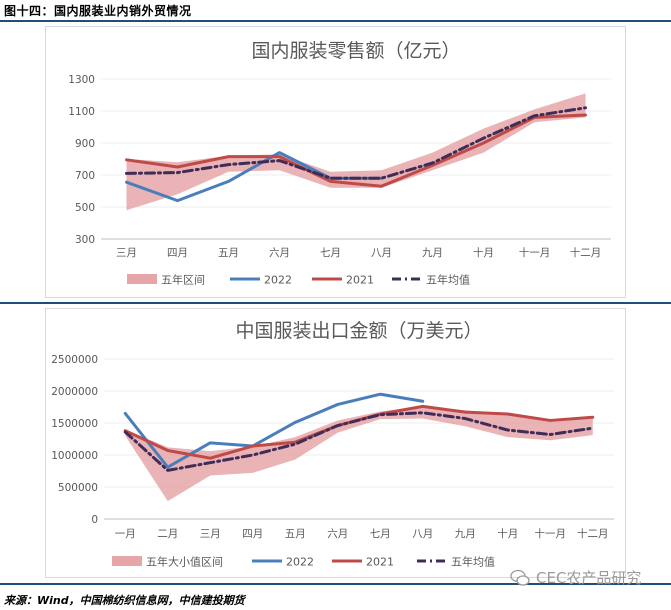 Image resolution: width=671 pixels, height=610 pixels. What do you see at coordinates (74, 456) in the screenshot?
I see `y-tick-label: 1000000` at bounding box center [74, 456].